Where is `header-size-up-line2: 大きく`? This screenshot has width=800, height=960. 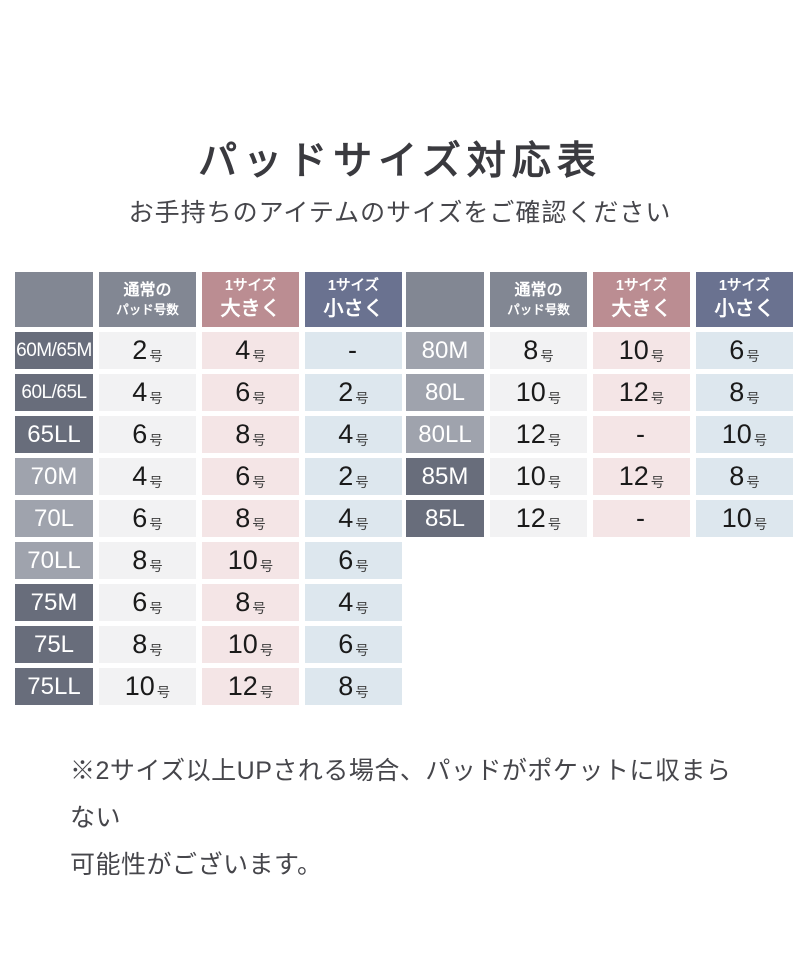
header-size-up-line2: 大きく is located at coordinates (250, 308).